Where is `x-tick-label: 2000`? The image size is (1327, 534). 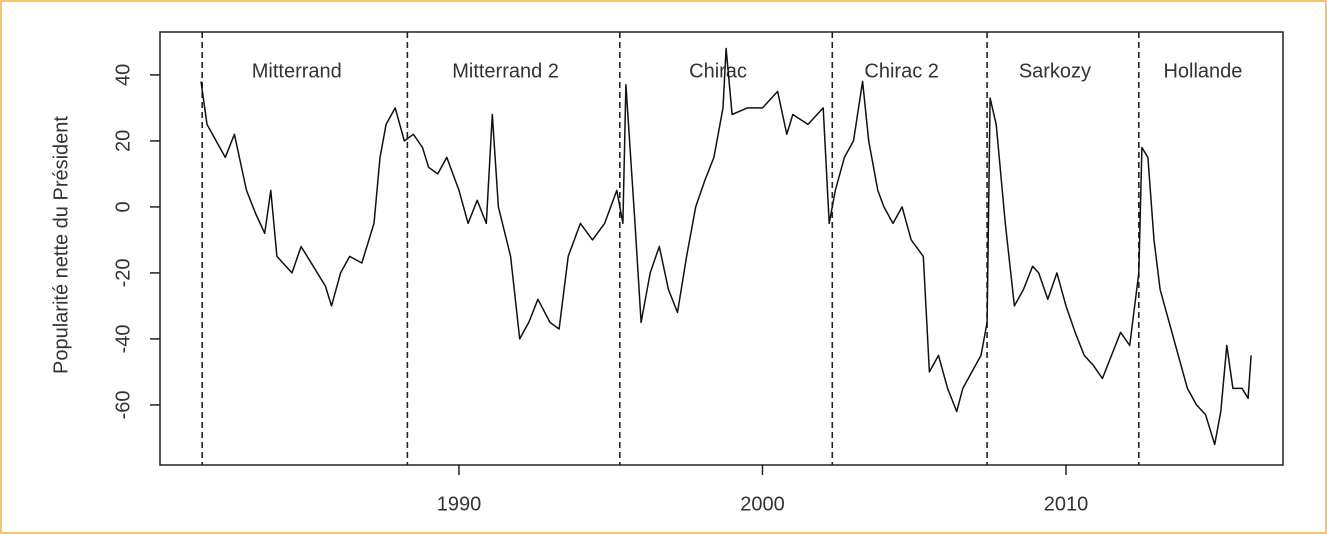 x-tick-label: 2000 is located at coordinates (762, 504).